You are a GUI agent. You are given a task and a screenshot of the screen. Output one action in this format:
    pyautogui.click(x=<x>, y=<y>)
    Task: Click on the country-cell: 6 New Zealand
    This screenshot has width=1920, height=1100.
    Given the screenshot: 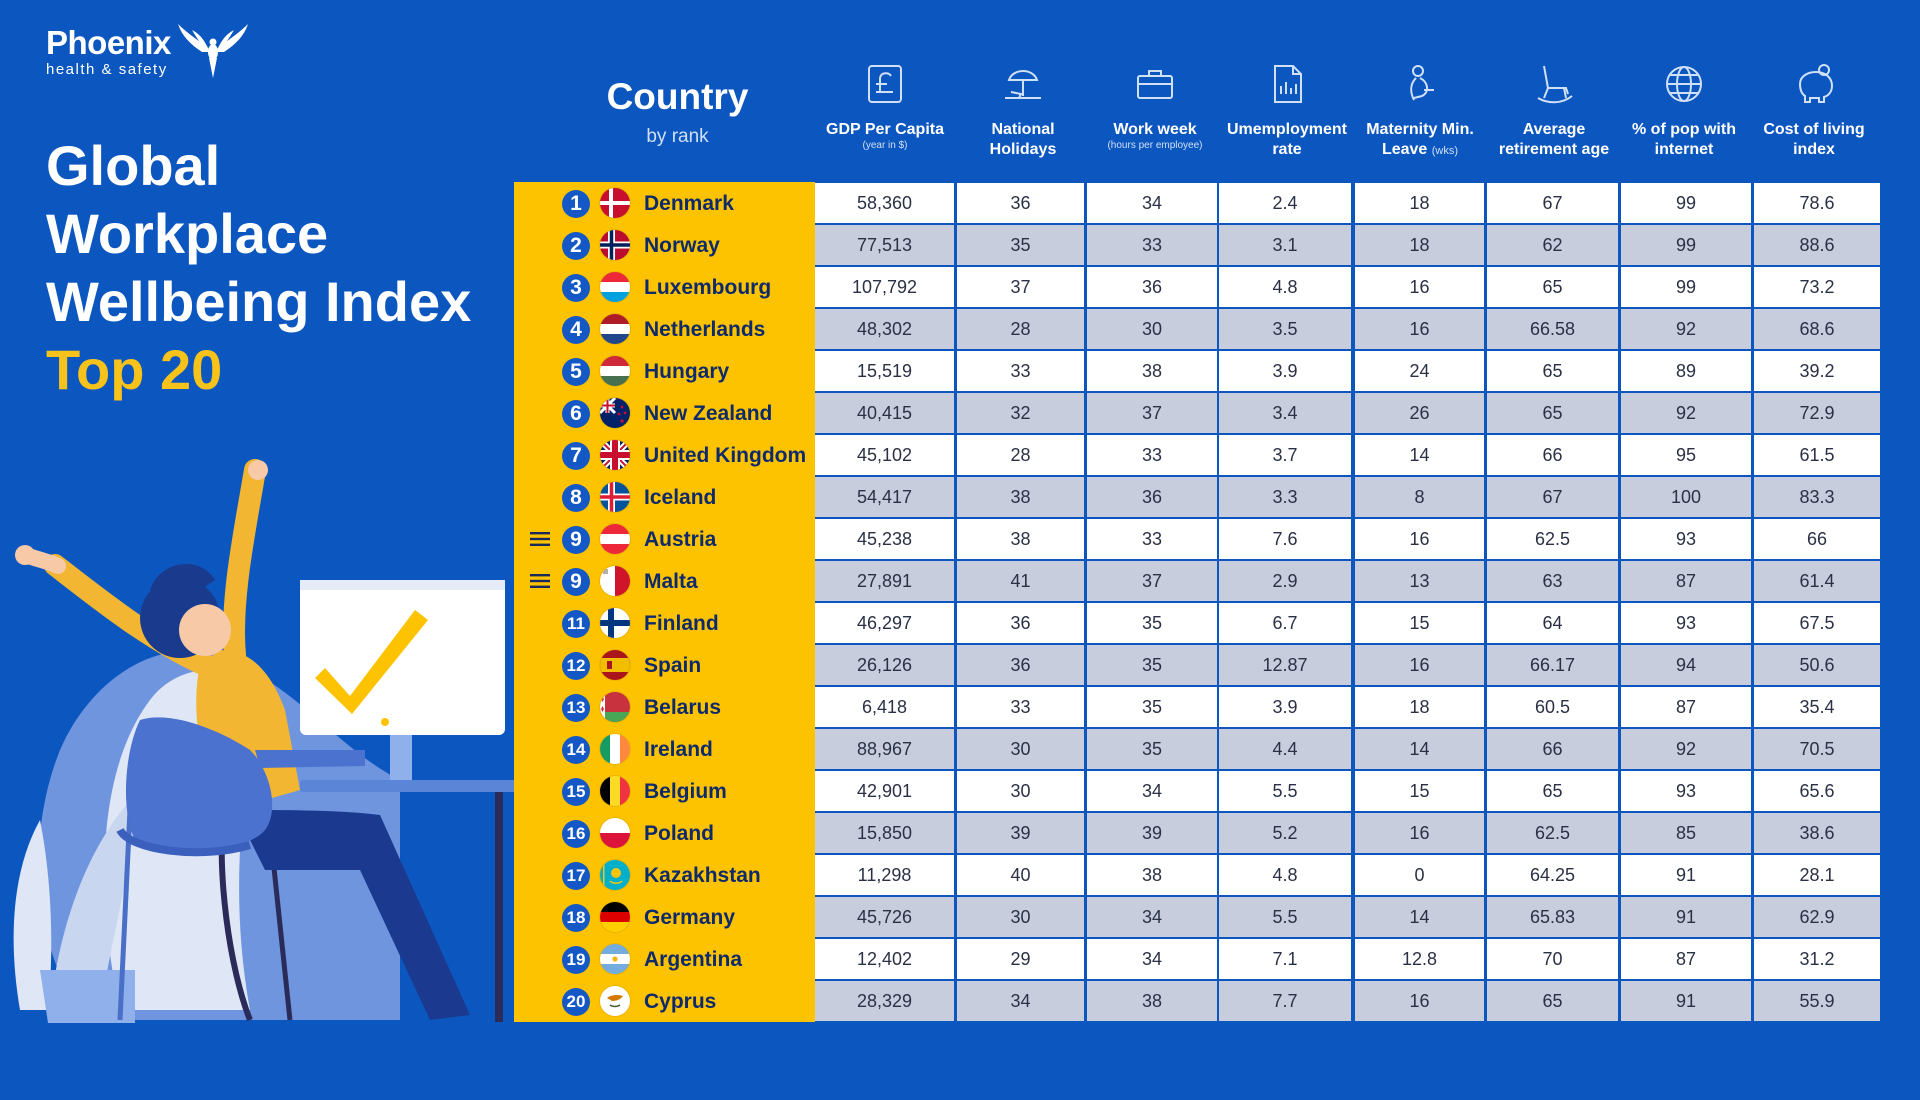 What is the action you would take?
    pyautogui.click(x=664, y=413)
    